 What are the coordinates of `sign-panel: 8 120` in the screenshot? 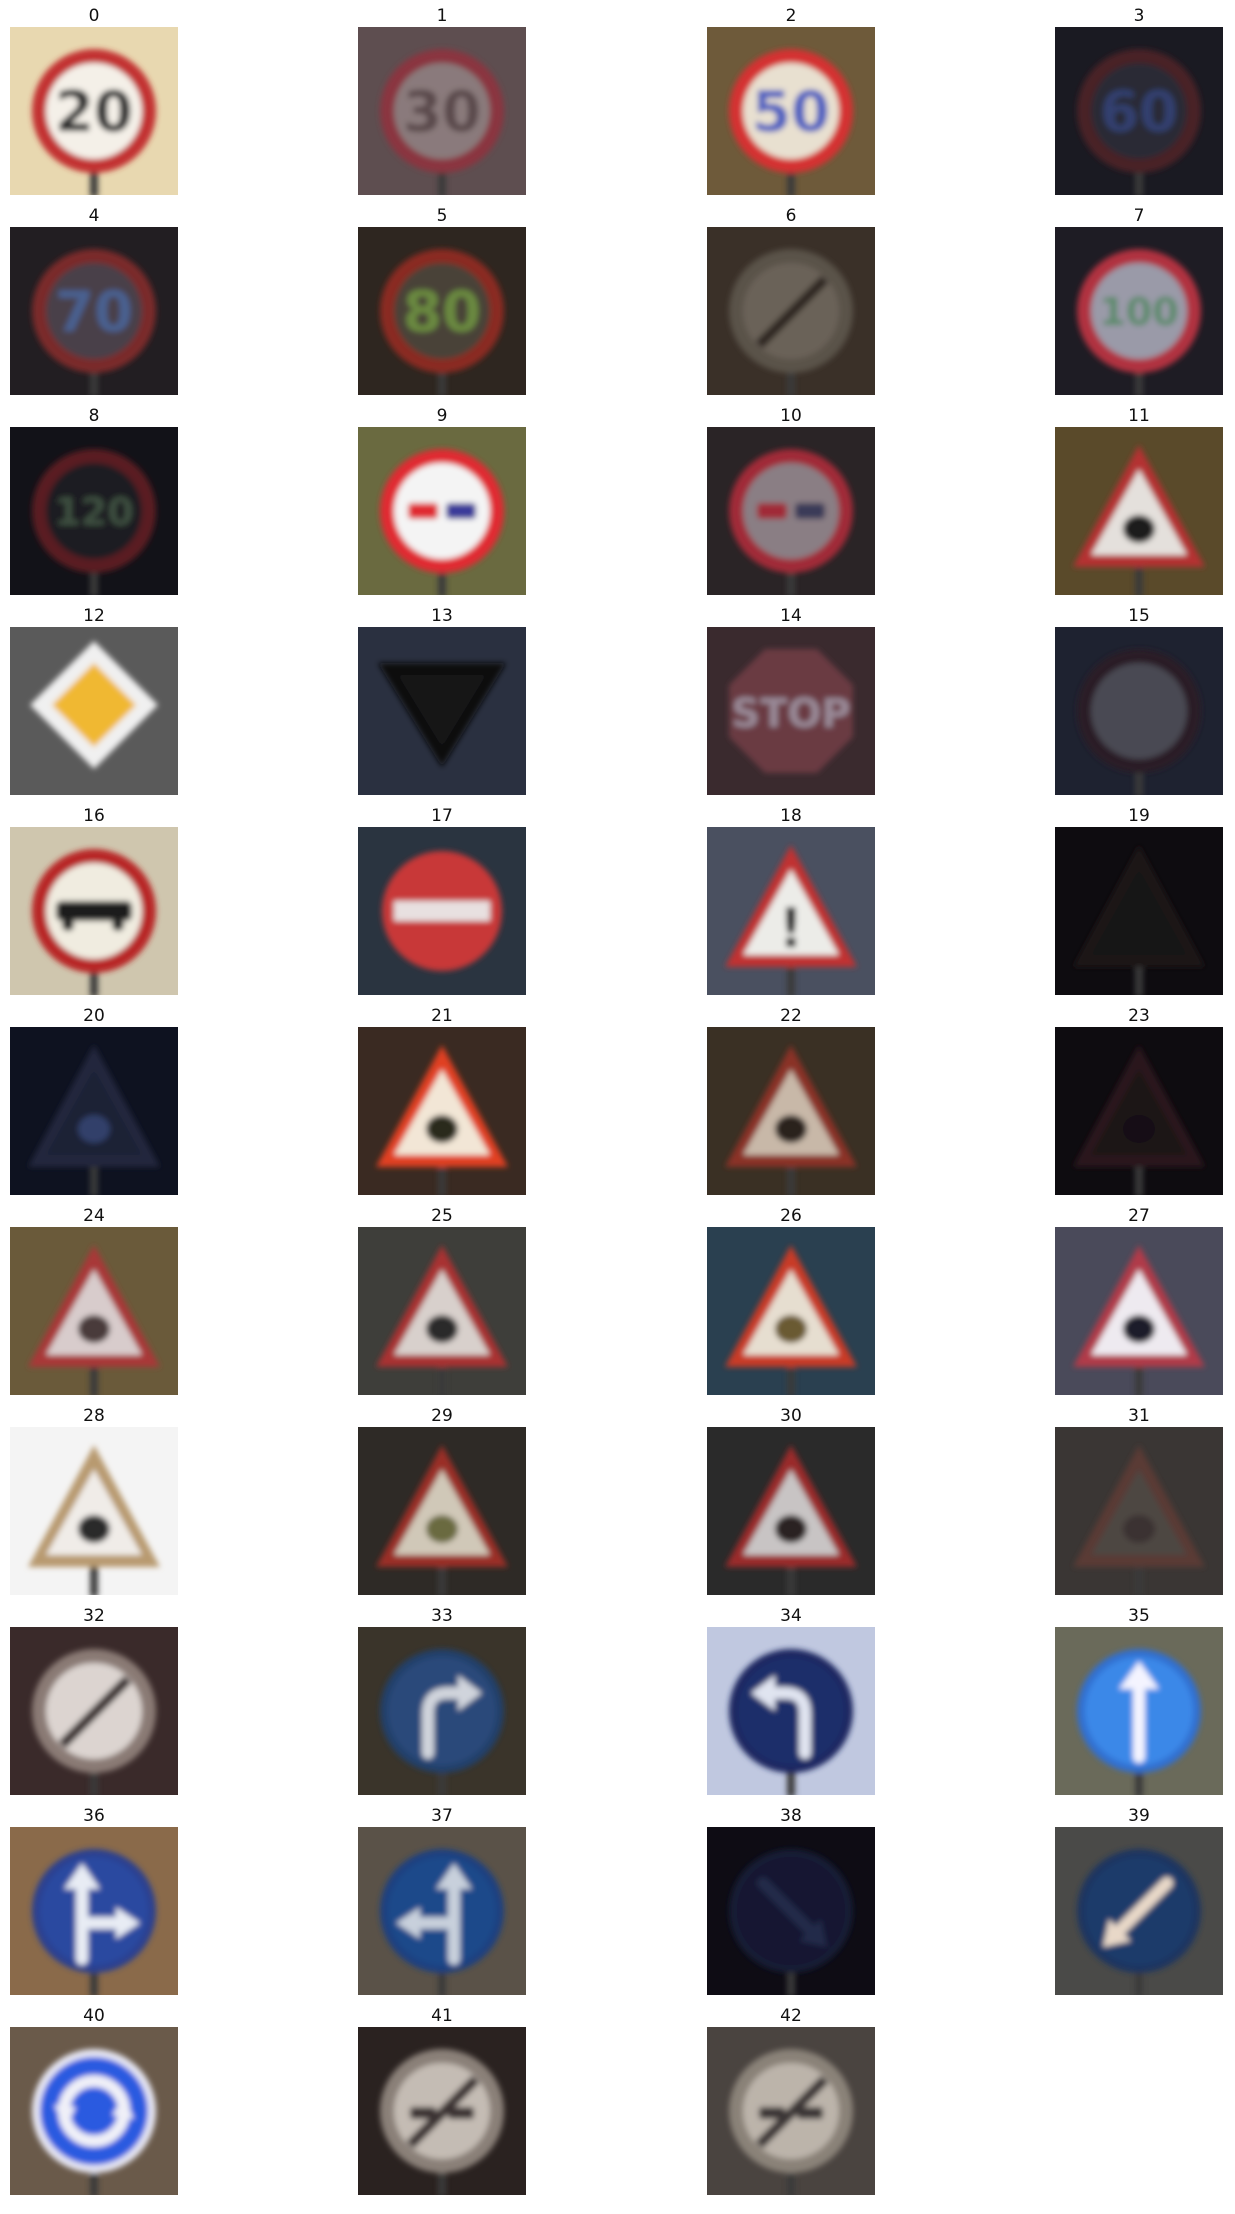 It's located at (94, 500).